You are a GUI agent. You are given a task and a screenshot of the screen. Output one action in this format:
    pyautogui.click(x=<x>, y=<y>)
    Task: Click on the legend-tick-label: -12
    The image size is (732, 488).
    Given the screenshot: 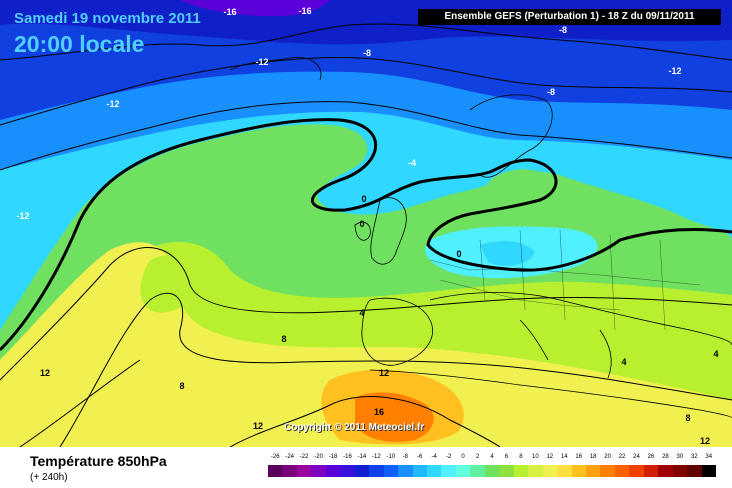 What is the action you would take?
    pyautogui.click(x=376, y=457)
    